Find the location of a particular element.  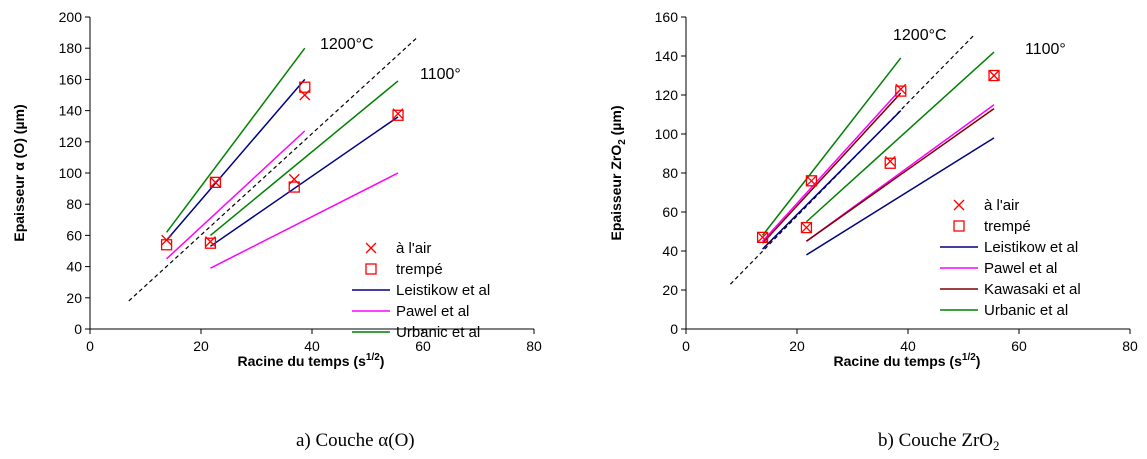

y-axis-title: Epaisseur ZrO2 (µm) is located at coordinates (618, 173).